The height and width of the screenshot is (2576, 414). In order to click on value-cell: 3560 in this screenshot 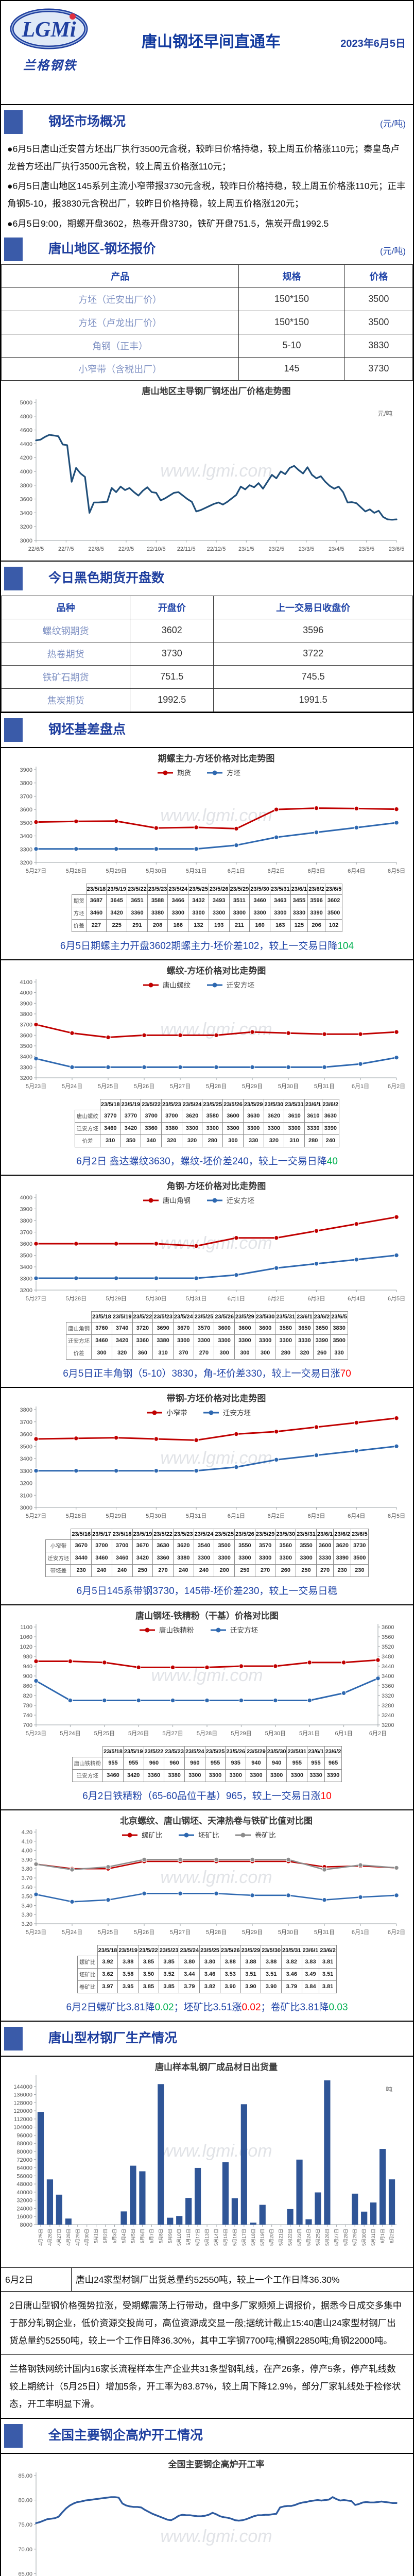, I will do `click(286, 1545)`.